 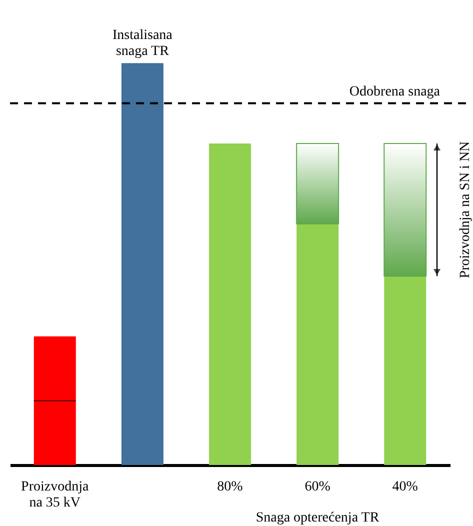 What do you see at coordinates (230, 487) in the screenshot?
I see `x-tick-label: 80%` at bounding box center [230, 487].